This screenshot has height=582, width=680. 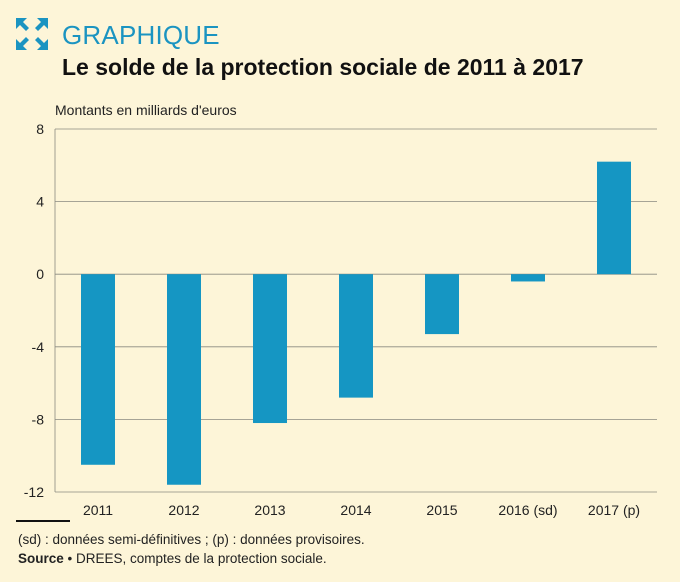 What do you see at coordinates (40, 274) in the screenshot?
I see `y-tick-label: 0` at bounding box center [40, 274].